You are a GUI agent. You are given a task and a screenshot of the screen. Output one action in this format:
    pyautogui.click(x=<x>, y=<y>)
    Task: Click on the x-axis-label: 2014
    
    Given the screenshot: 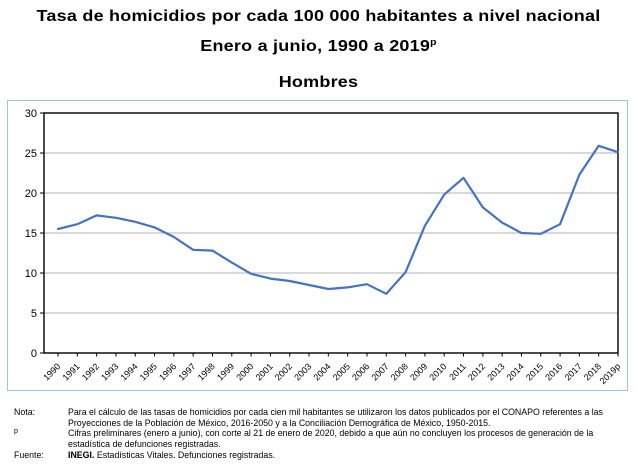 What is the action you would take?
    pyautogui.click(x=515, y=371)
    